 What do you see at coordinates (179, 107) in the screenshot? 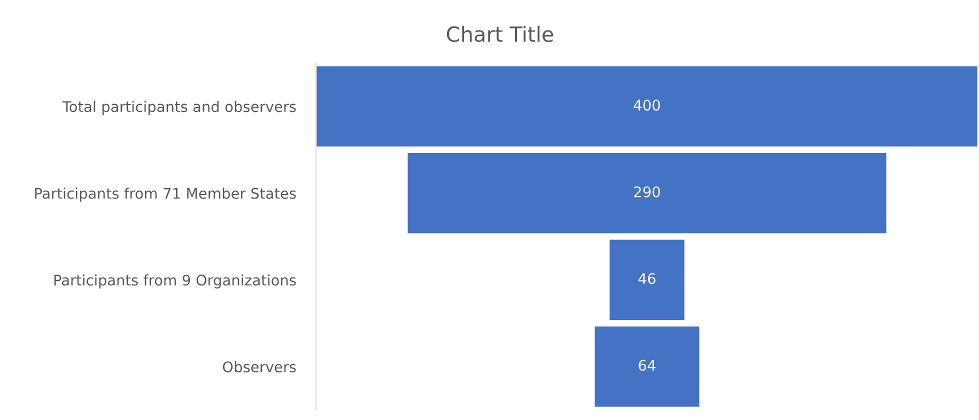
I see `category-label: Total participants and observers` at bounding box center [179, 107].